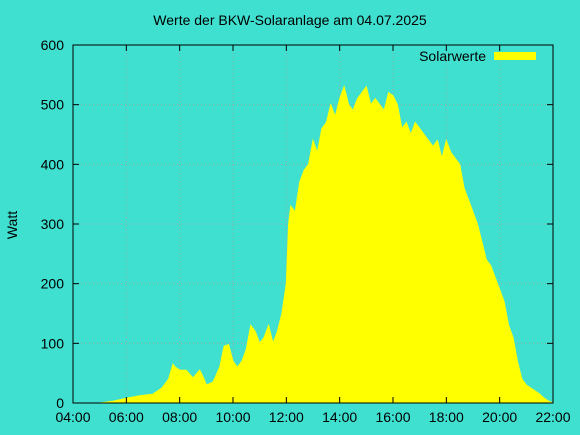 The height and width of the screenshot is (435, 580). What do you see at coordinates (515, 56) in the screenshot?
I see `legend-swatch` at bounding box center [515, 56].